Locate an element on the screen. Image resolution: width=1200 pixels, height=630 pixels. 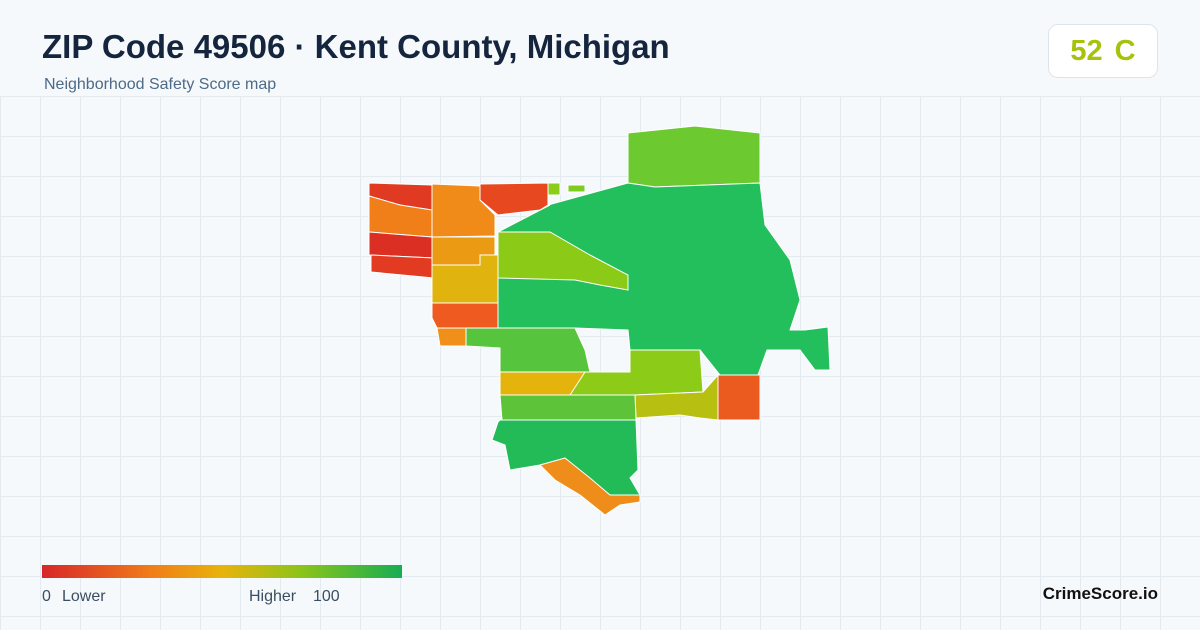
score-badge: 52 C is located at coordinates (1103, 51).